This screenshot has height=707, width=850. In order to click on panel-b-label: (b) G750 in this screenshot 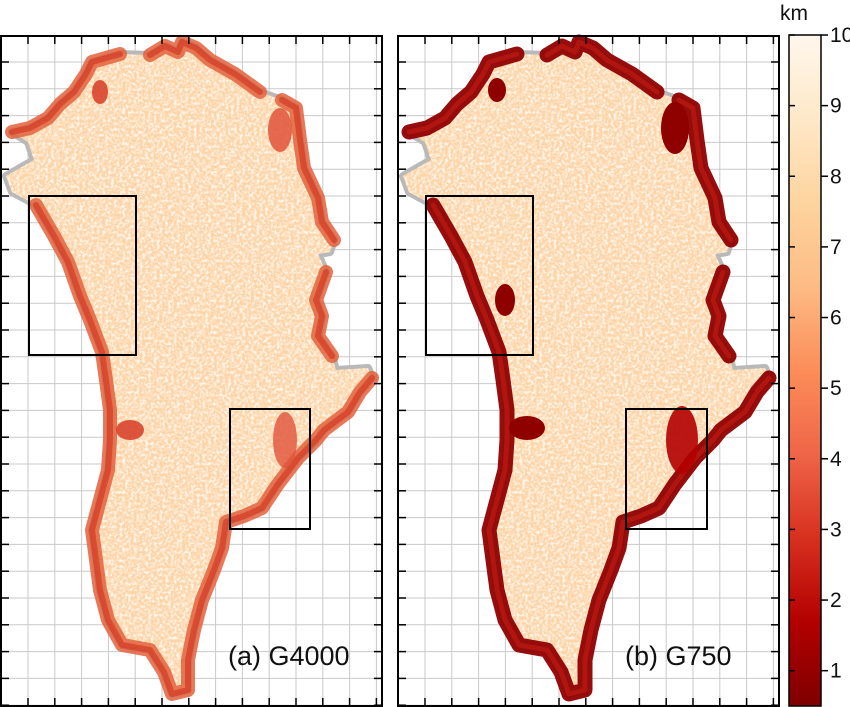, I will do `click(678, 656)`.